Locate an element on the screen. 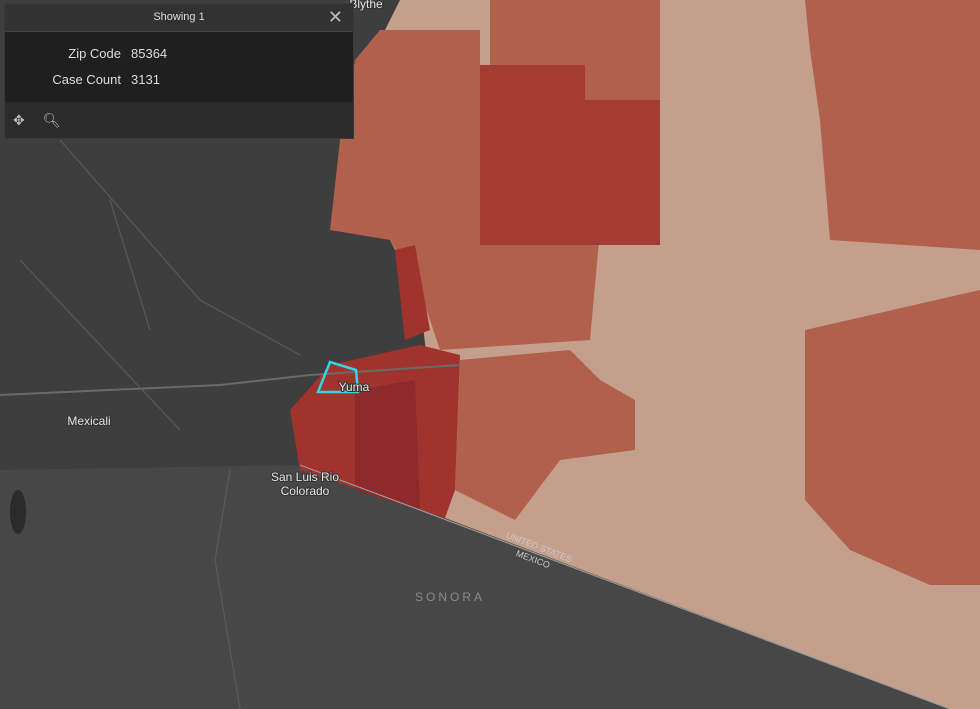 The height and width of the screenshot is (709, 980). region-label: SONORA is located at coordinates (450, 597).